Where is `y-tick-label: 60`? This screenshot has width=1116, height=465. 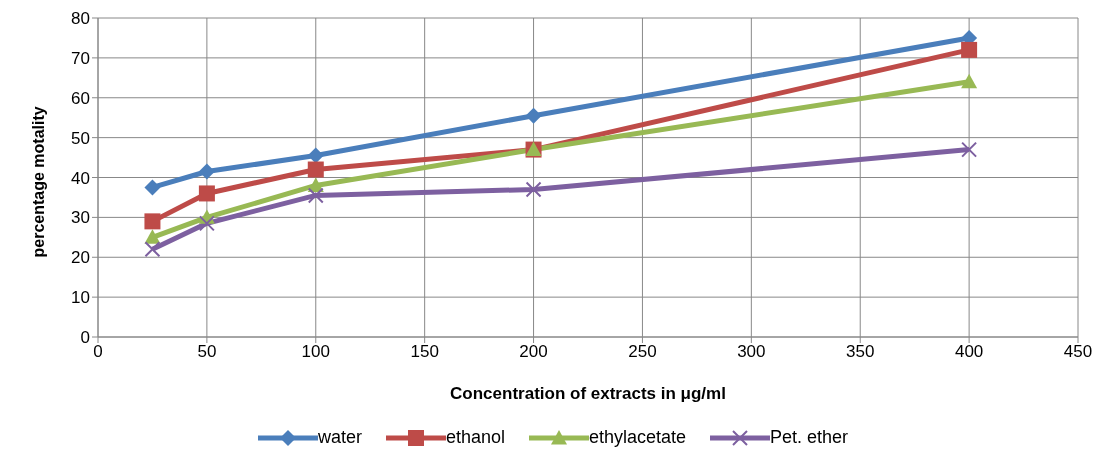 y-tick-label: 60 is located at coordinates (80, 98).